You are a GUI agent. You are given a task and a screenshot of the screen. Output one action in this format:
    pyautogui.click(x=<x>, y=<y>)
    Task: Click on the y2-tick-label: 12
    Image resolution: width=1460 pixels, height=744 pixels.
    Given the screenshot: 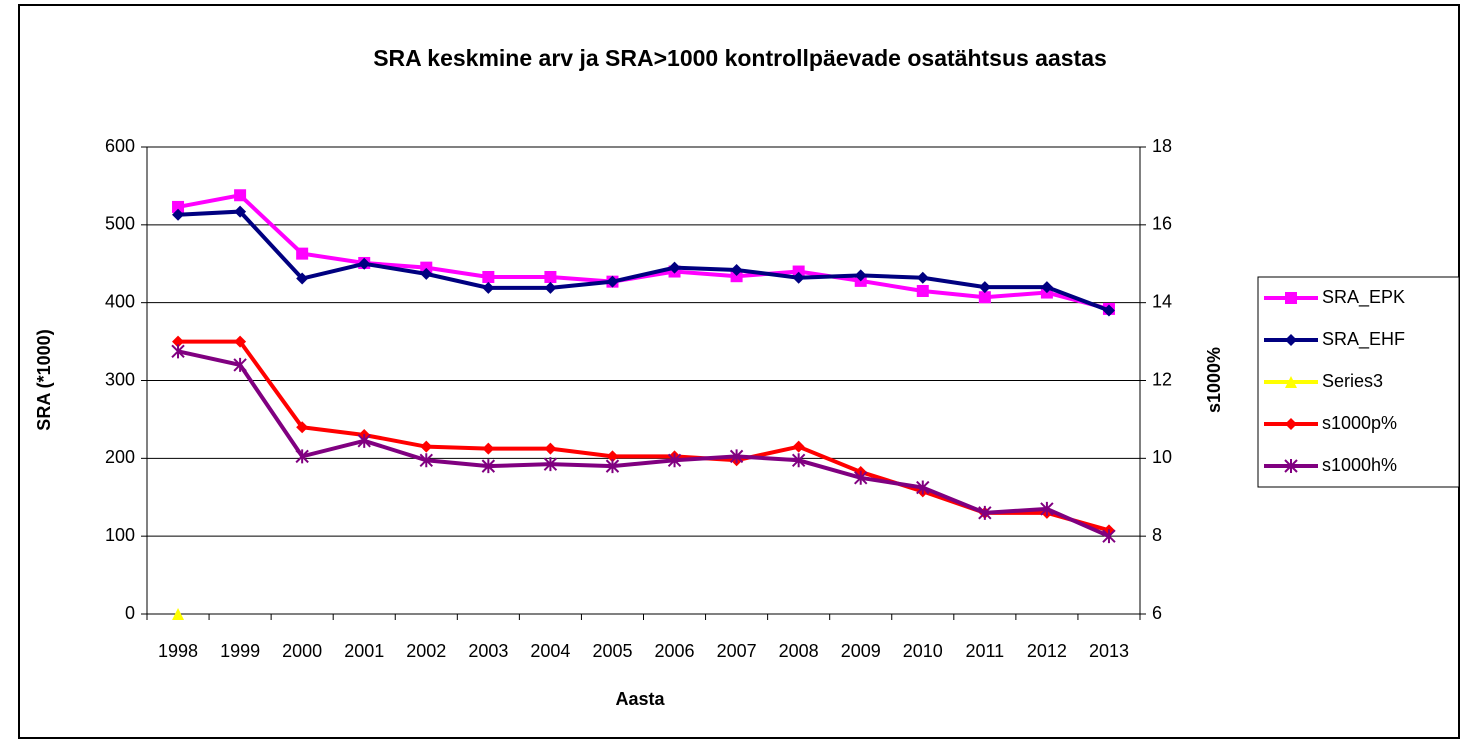 What is the action you would take?
    pyautogui.click(x=1162, y=379)
    